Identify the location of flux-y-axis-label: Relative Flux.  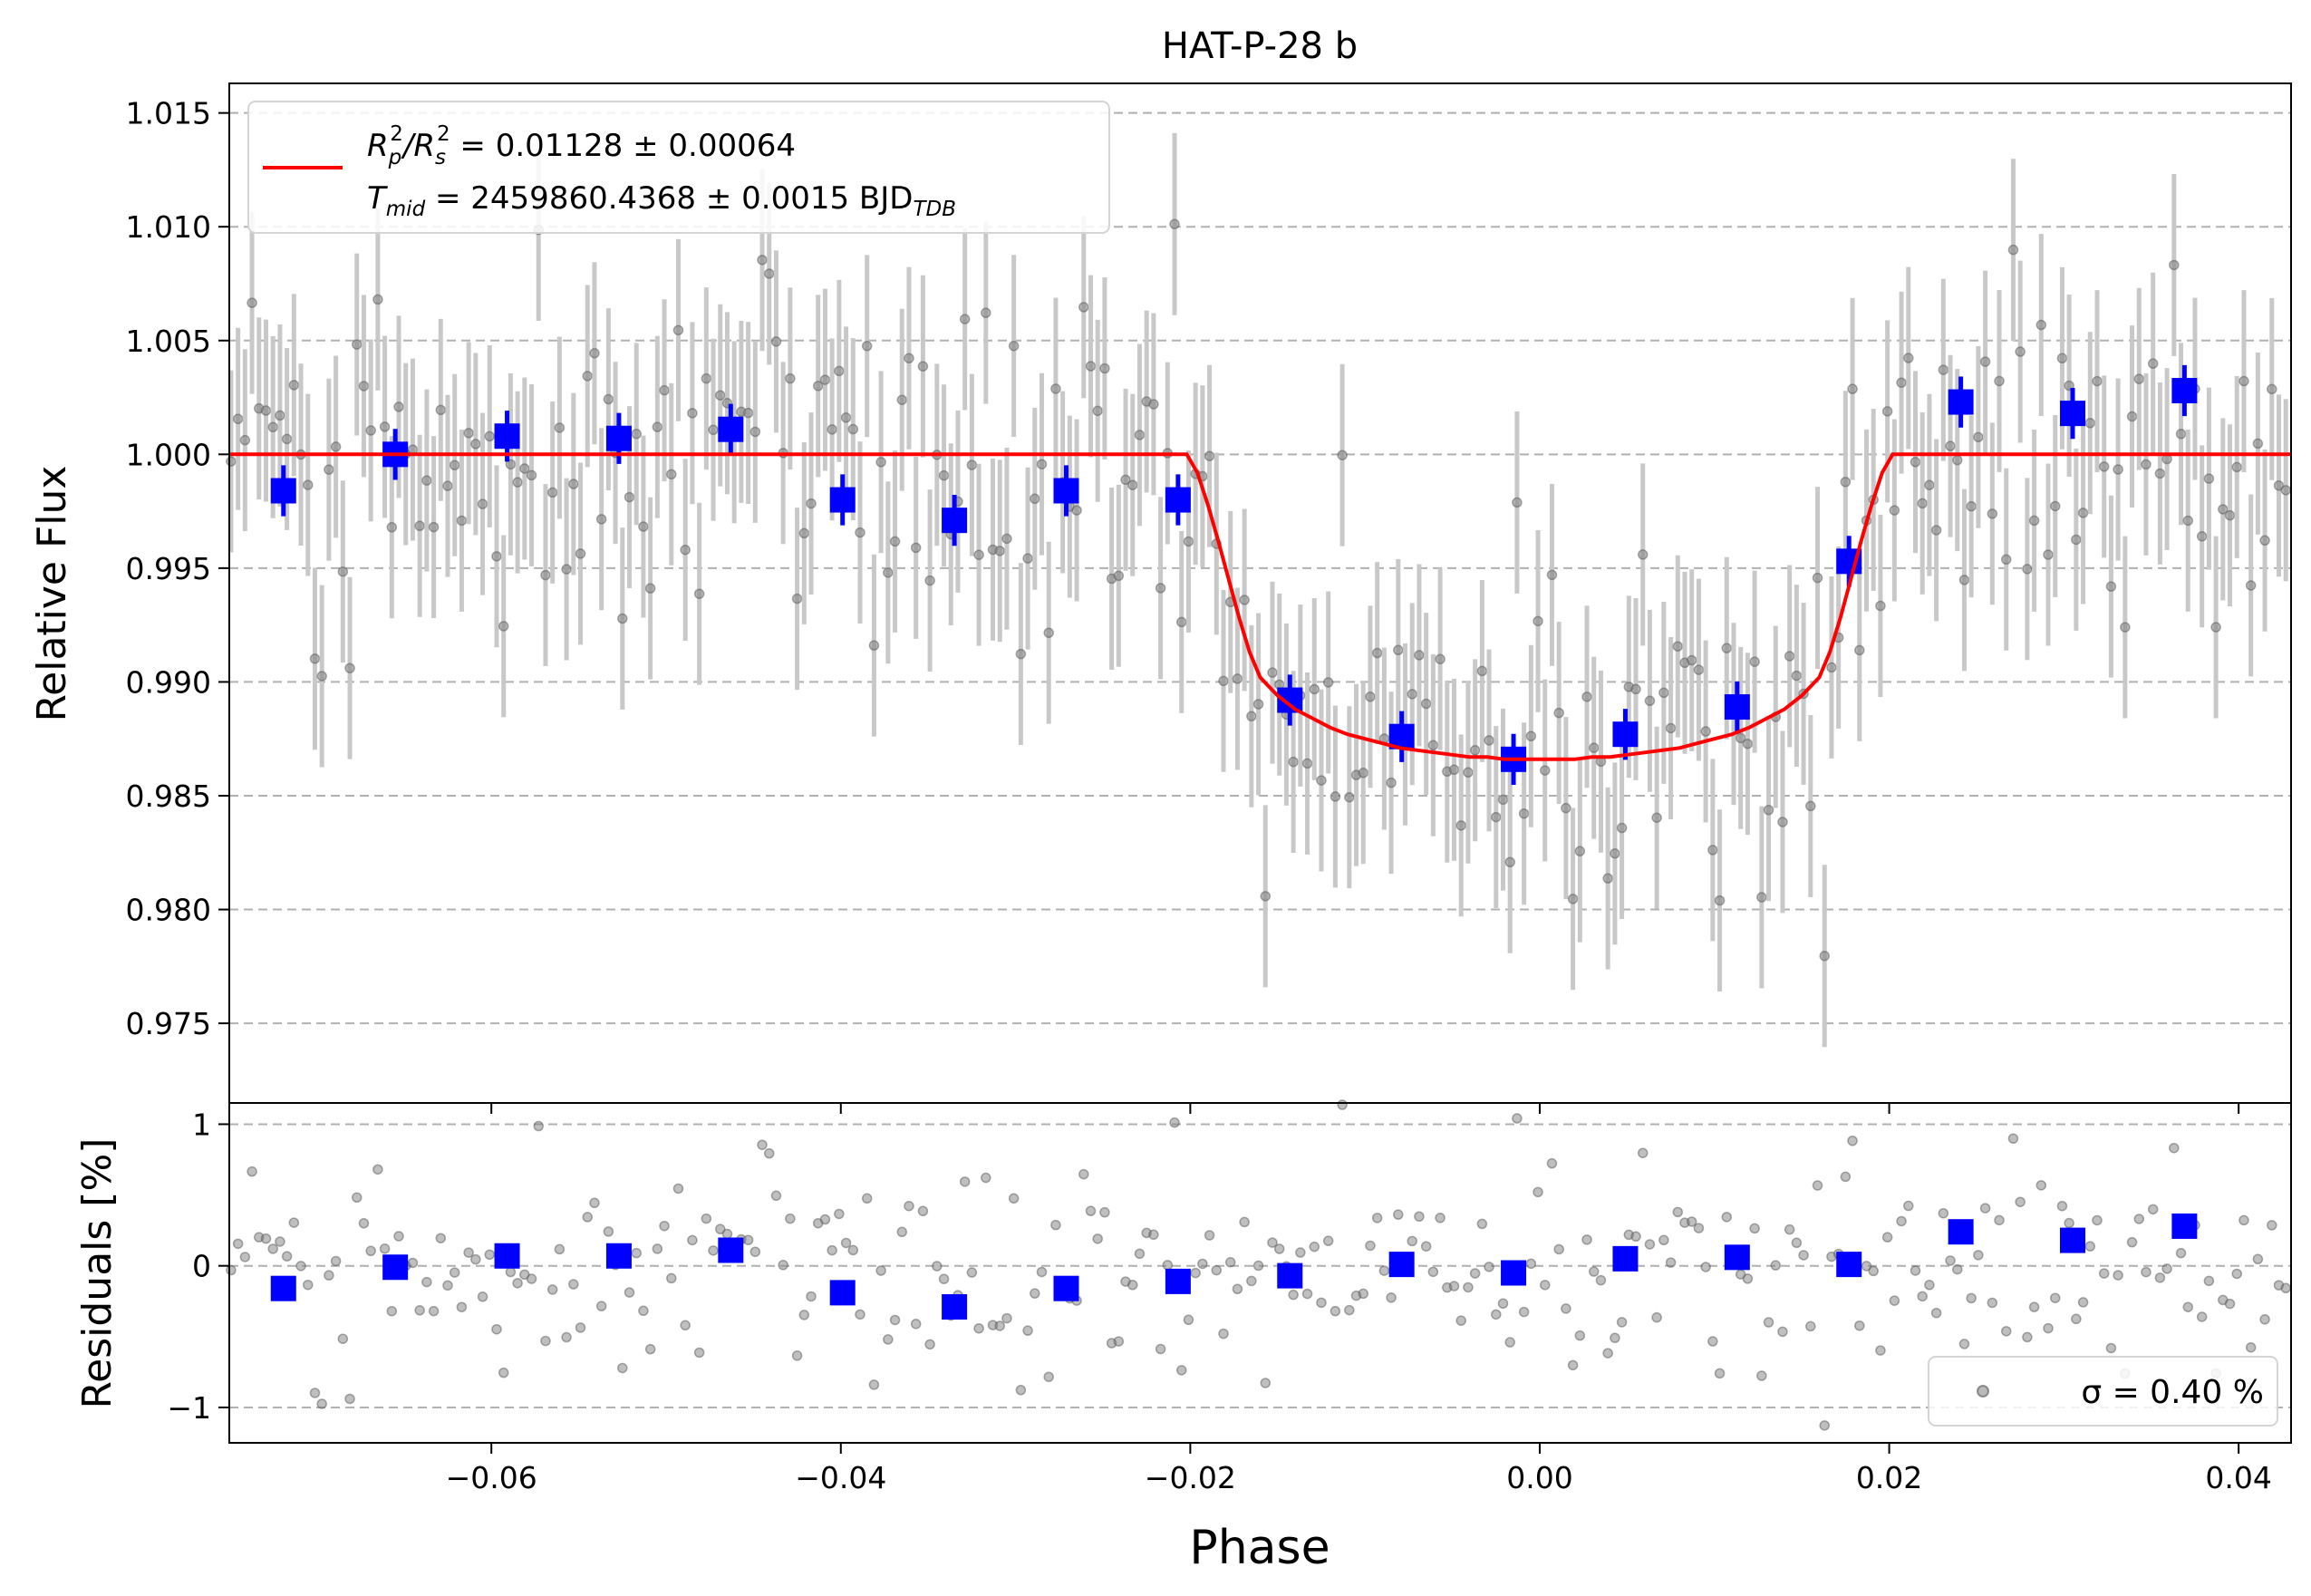
(52, 594).